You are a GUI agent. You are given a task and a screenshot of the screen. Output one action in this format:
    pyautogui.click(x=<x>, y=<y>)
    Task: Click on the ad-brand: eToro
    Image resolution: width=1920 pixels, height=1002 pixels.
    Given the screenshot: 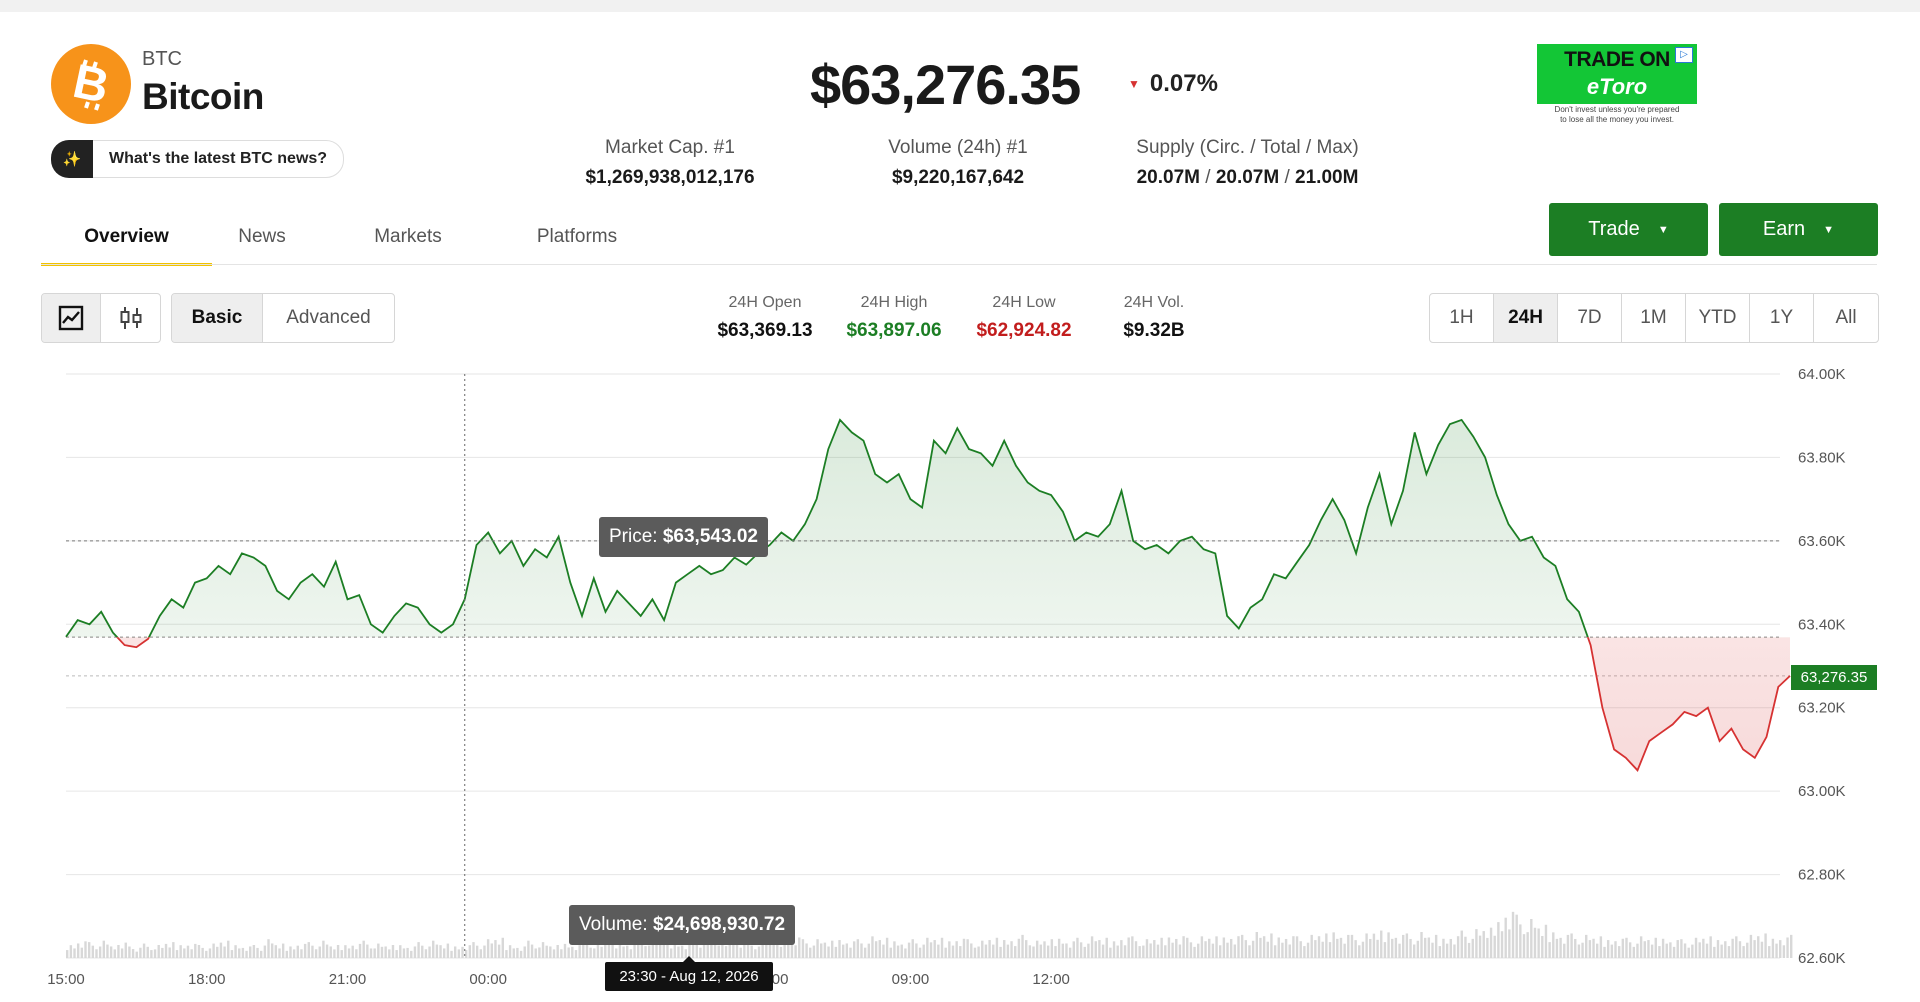 What is the action you would take?
    pyautogui.click(x=1617, y=86)
    